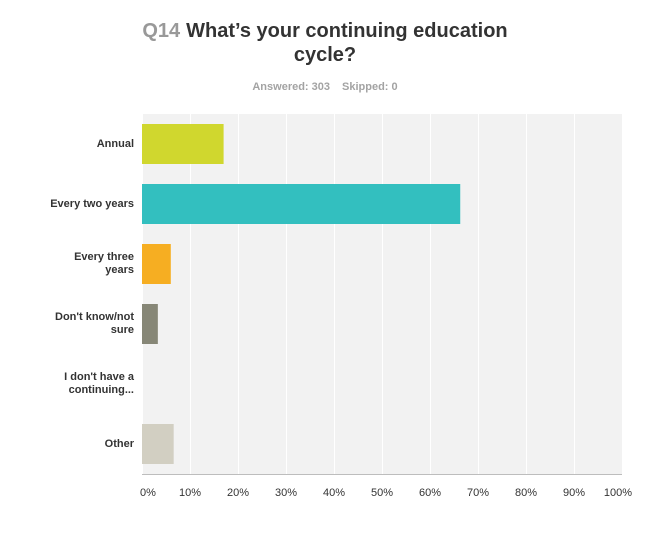  What do you see at coordinates (99, 377) in the screenshot?
I see `category-label-line: I don't have a` at bounding box center [99, 377].